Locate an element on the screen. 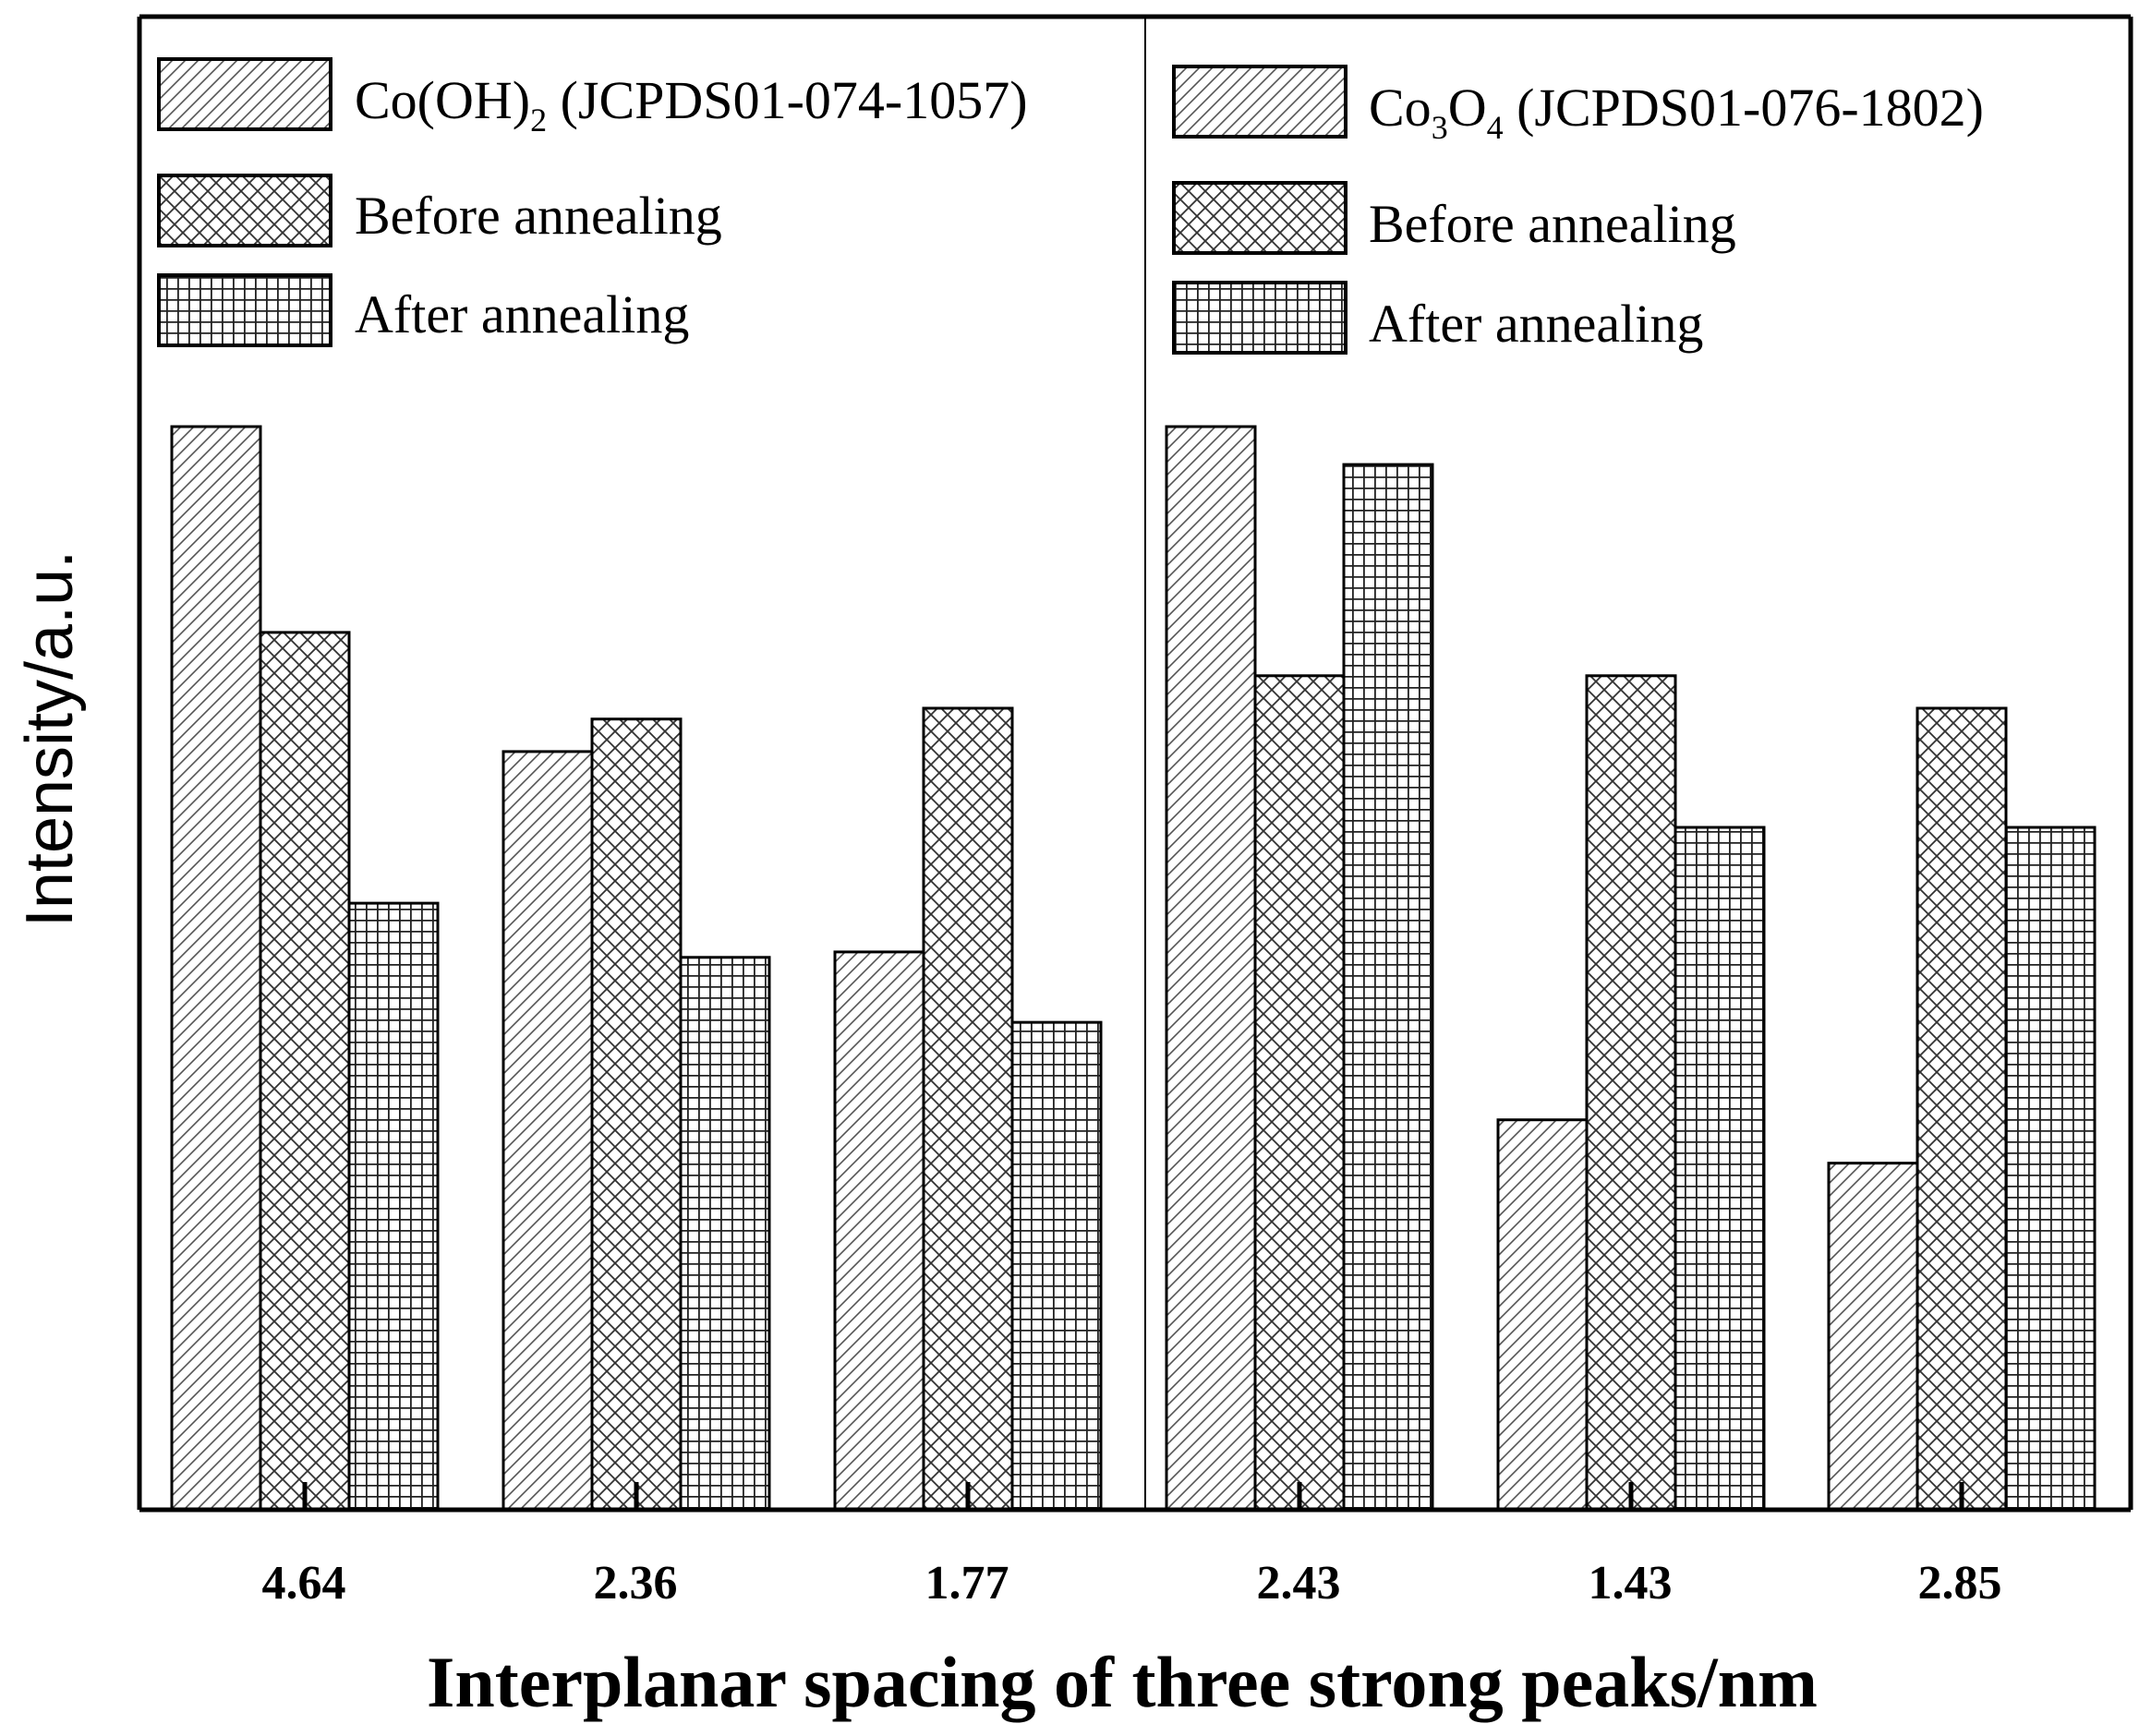 Image resolution: width=2139 pixels, height=1736 pixels. legend-label-reference-right: Co3O4 (JCPDS01-076-1802) is located at coordinates (1676, 112).